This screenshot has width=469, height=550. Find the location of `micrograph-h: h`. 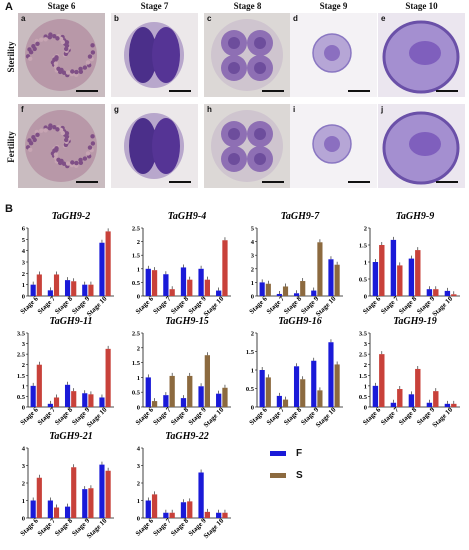

micrograph-h: h is located at coordinates (247, 146).